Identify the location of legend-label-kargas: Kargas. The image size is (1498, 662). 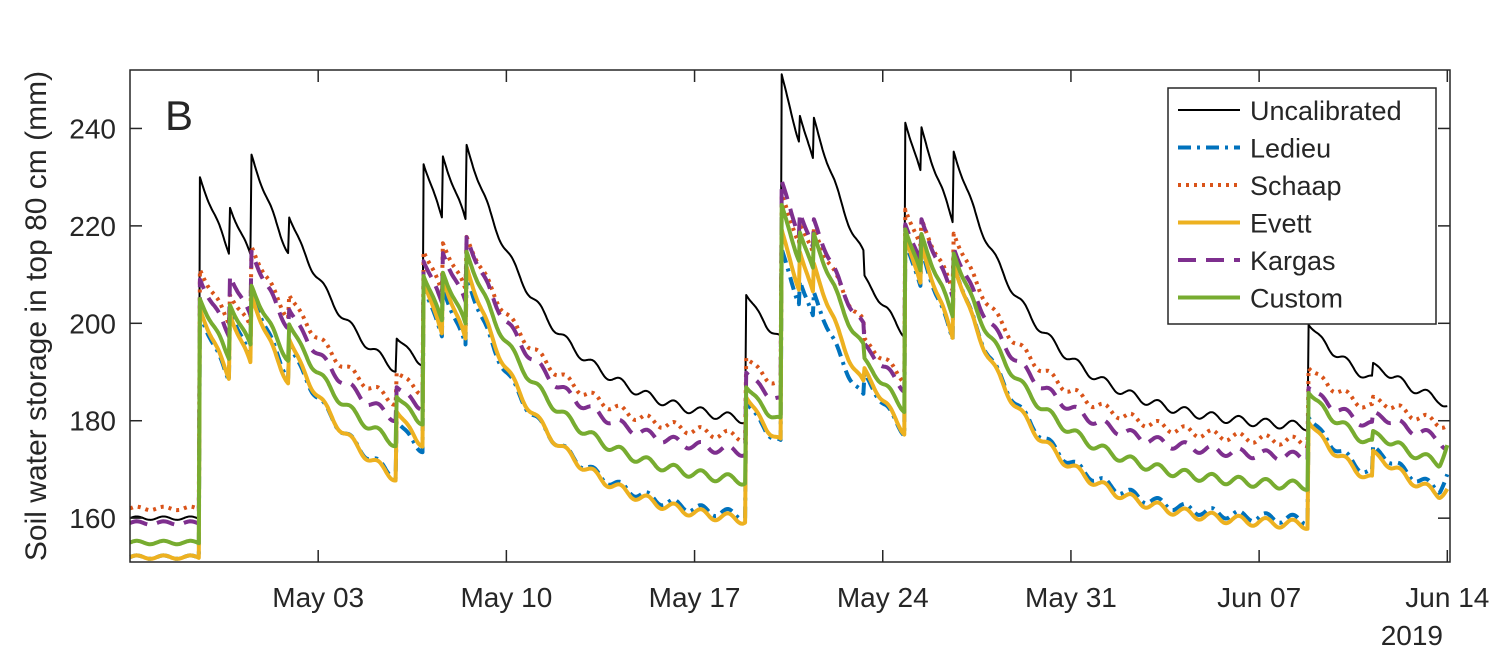
(1293, 261).